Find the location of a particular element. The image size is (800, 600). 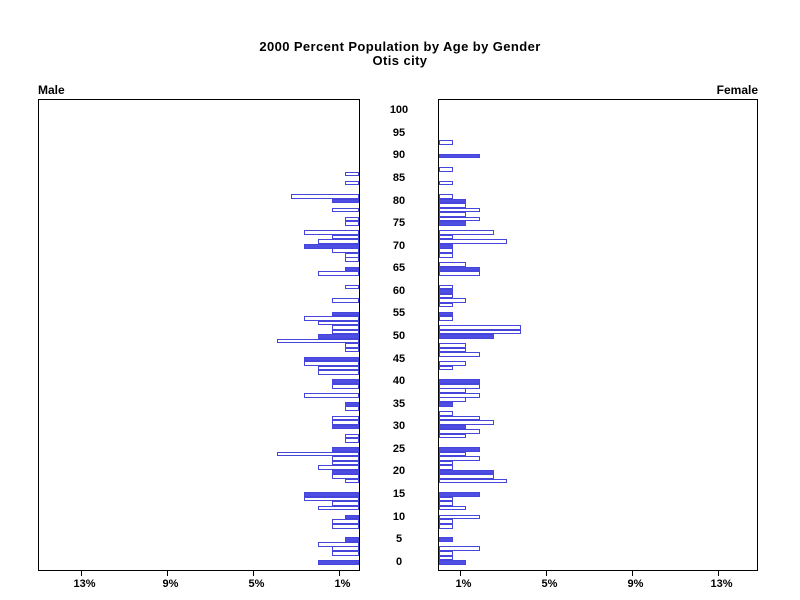

age-tick-label-80: 80 is located at coordinates (399, 200).